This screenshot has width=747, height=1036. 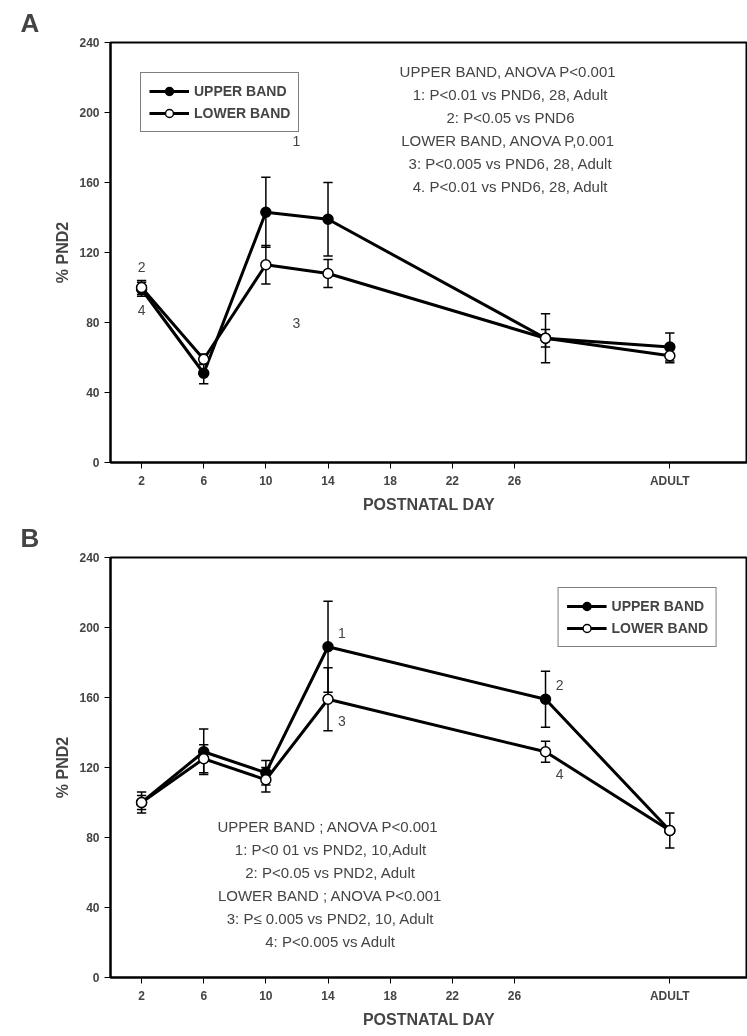 What do you see at coordinates (510, 163) in the screenshot?
I see `annotation: 3: P<0.005 vs PND6, 28, Adult` at bounding box center [510, 163].